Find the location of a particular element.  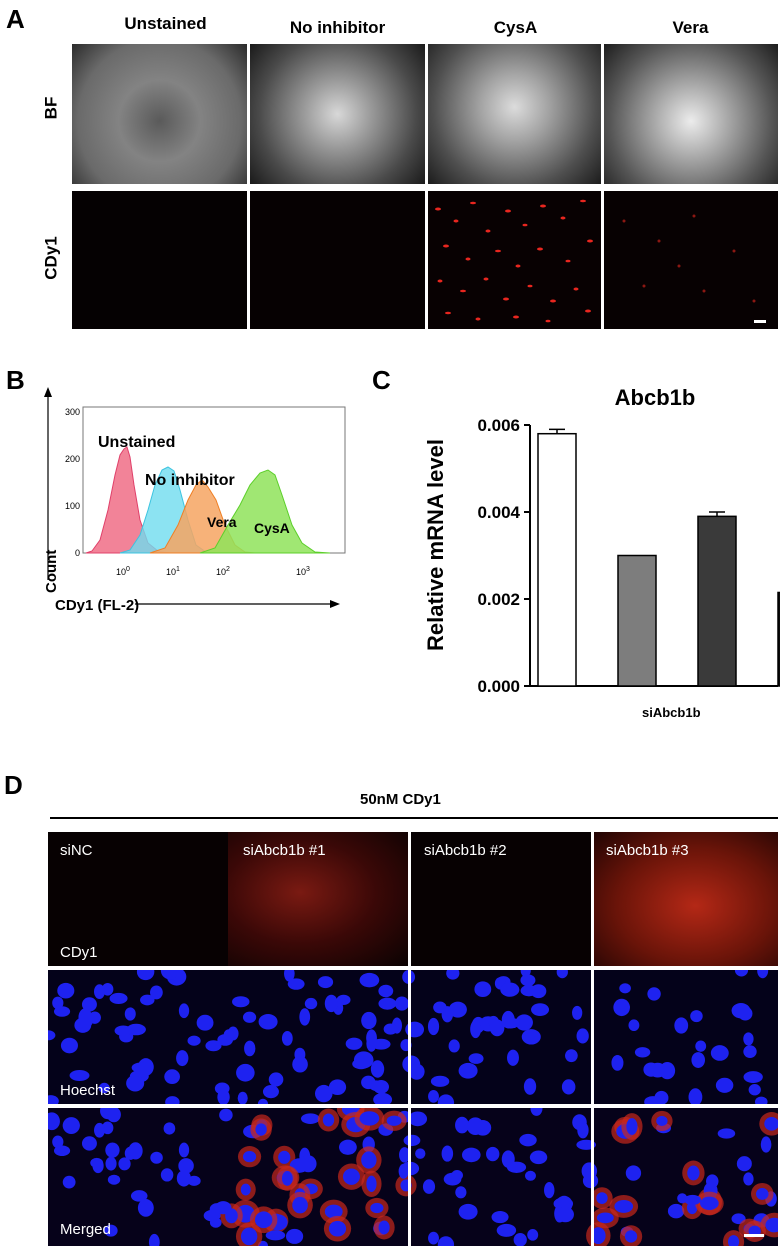

label-cdy1-row: CDy1 is located at coordinates (79, 952).